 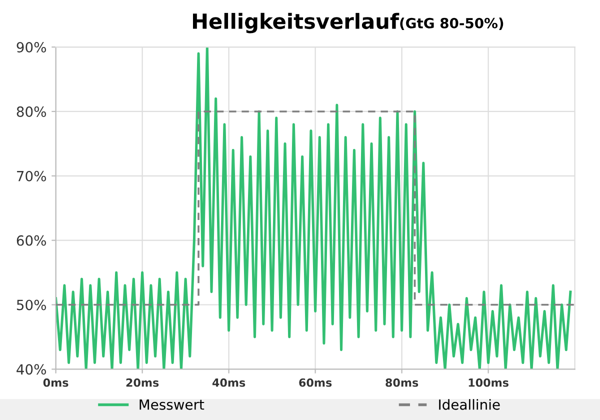 I want to click on x-tick-label: 20ms, so click(x=142, y=382).